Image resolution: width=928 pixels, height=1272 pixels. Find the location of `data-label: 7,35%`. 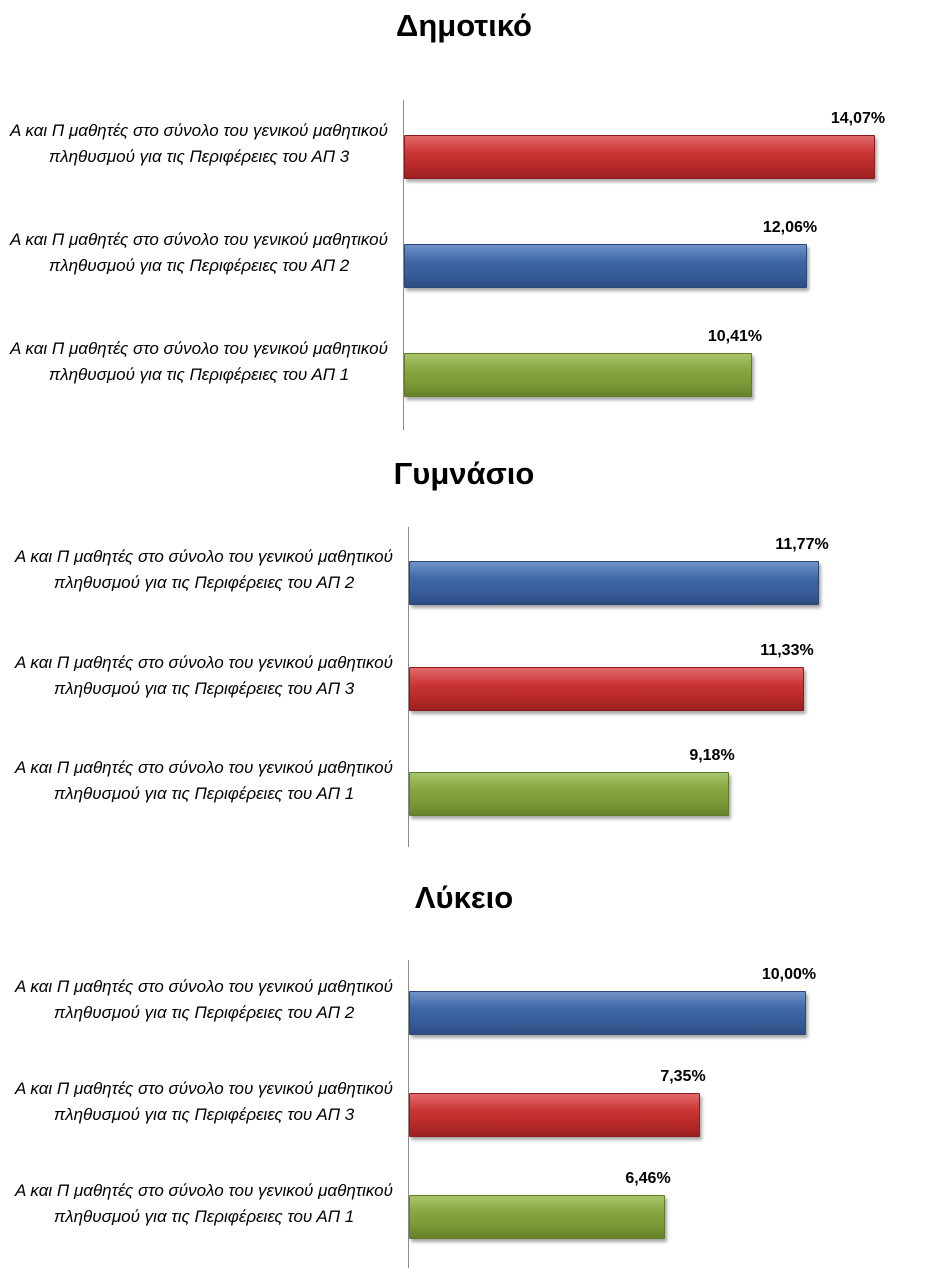

data-label: 7,35% is located at coordinates (683, 1076).